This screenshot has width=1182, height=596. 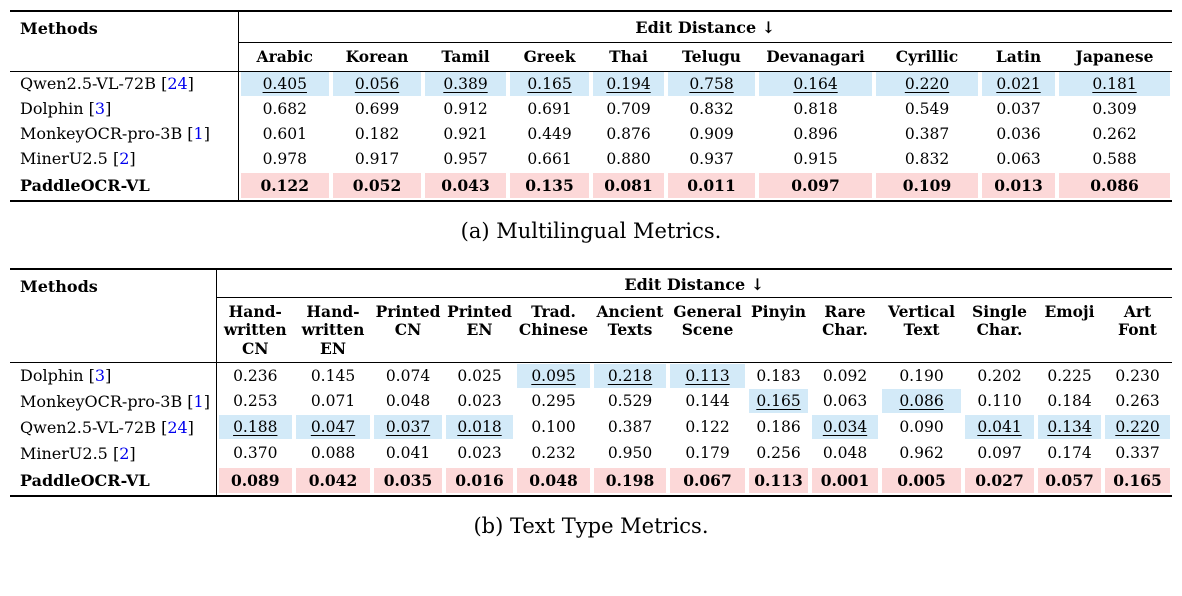 I want to click on value-cell: 0.041, so click(x=999, y=427).